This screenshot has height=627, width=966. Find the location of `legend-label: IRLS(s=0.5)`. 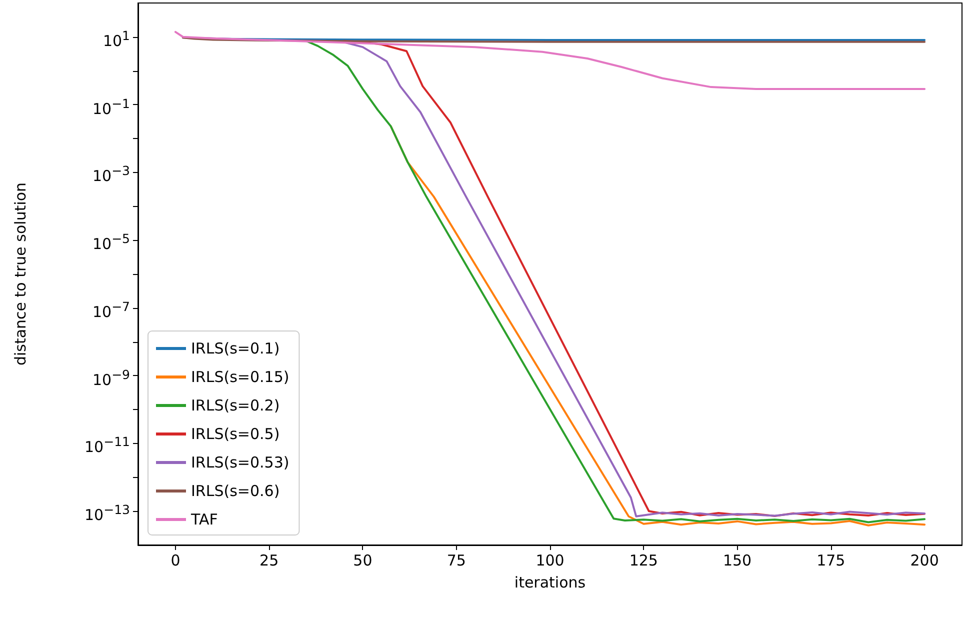

legend-label: IRLS(s=0.5) is located at coordinates (235, 434).